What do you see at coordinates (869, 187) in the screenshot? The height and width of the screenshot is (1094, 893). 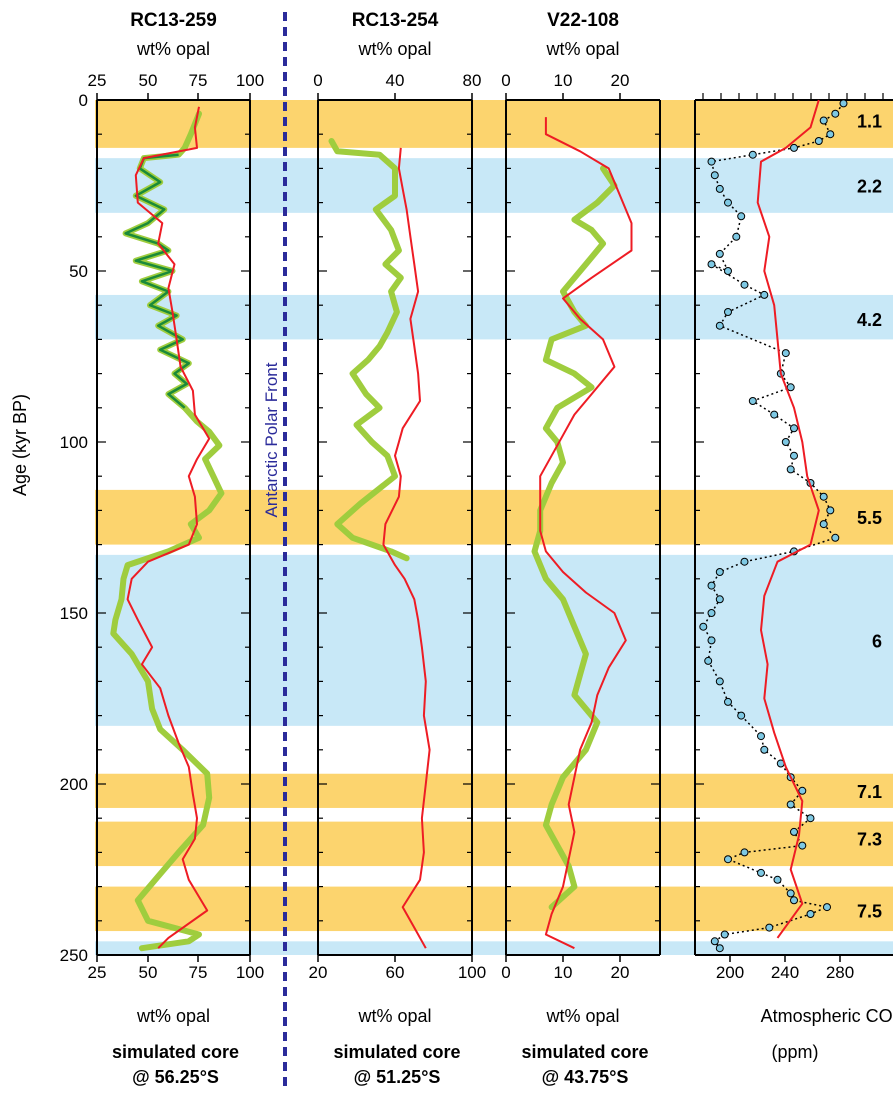 I see `stage-label: 2.2` at bounding box center [869, 187].